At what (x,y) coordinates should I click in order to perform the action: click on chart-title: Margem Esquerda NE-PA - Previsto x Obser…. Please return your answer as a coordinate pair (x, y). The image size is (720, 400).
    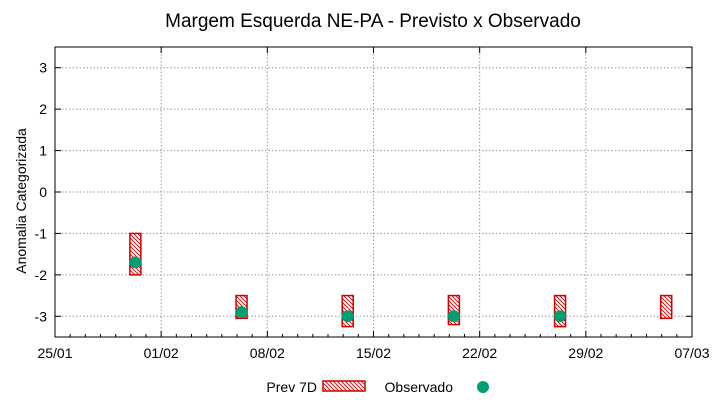
    Looking at the image, I should click on (373, 21).